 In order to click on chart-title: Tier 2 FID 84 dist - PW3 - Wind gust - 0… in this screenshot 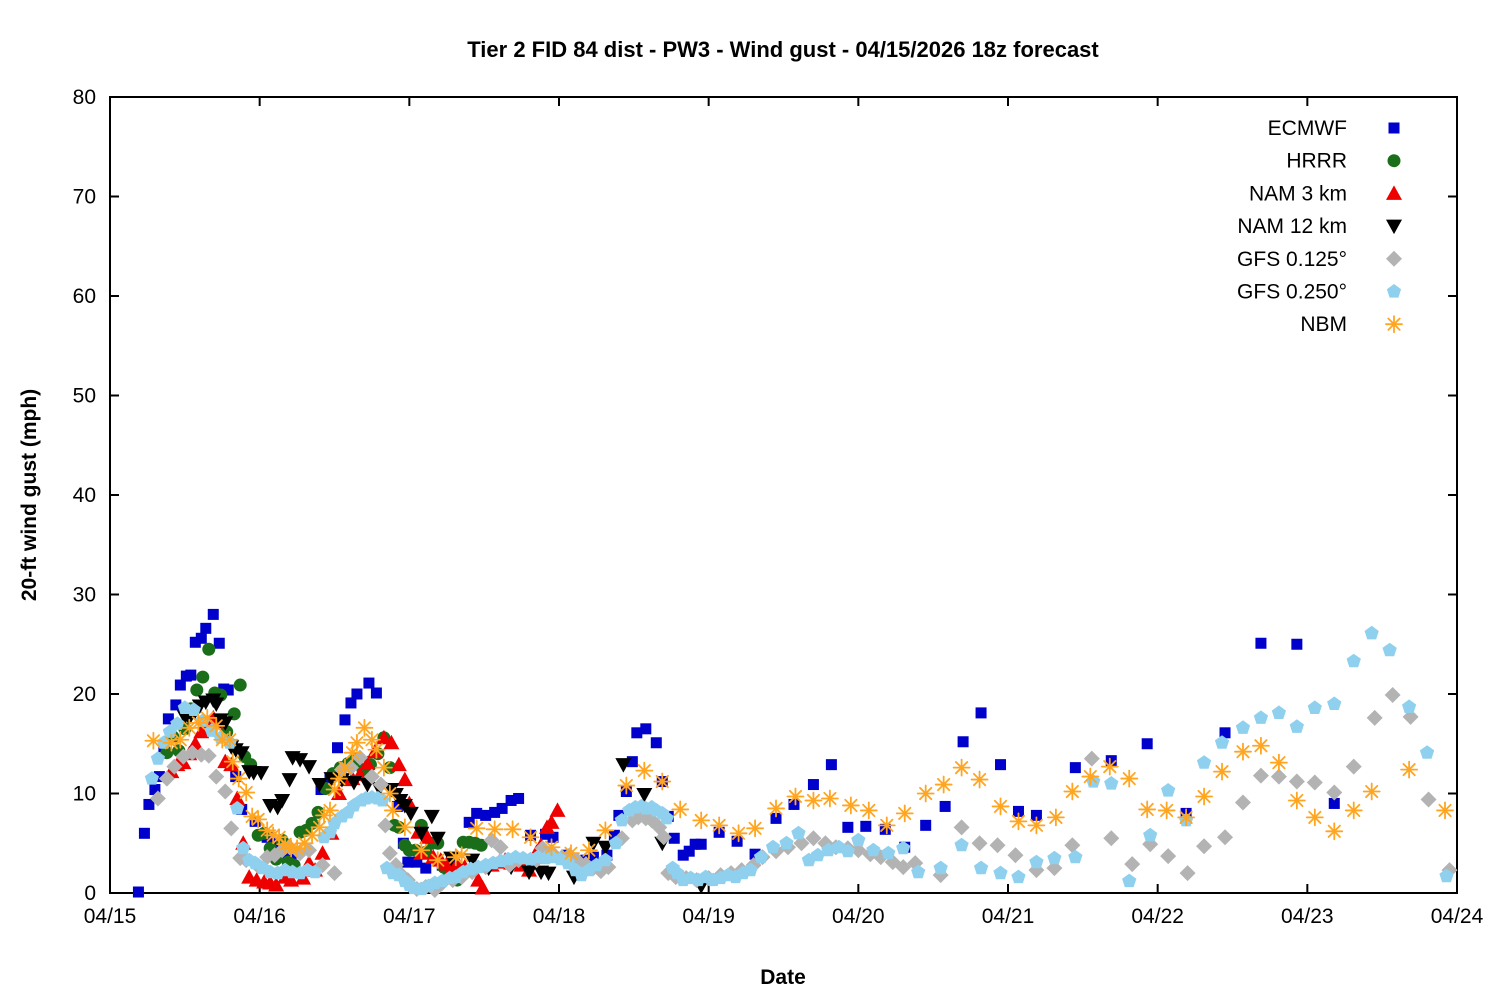, I will do `click(783, 49)`.